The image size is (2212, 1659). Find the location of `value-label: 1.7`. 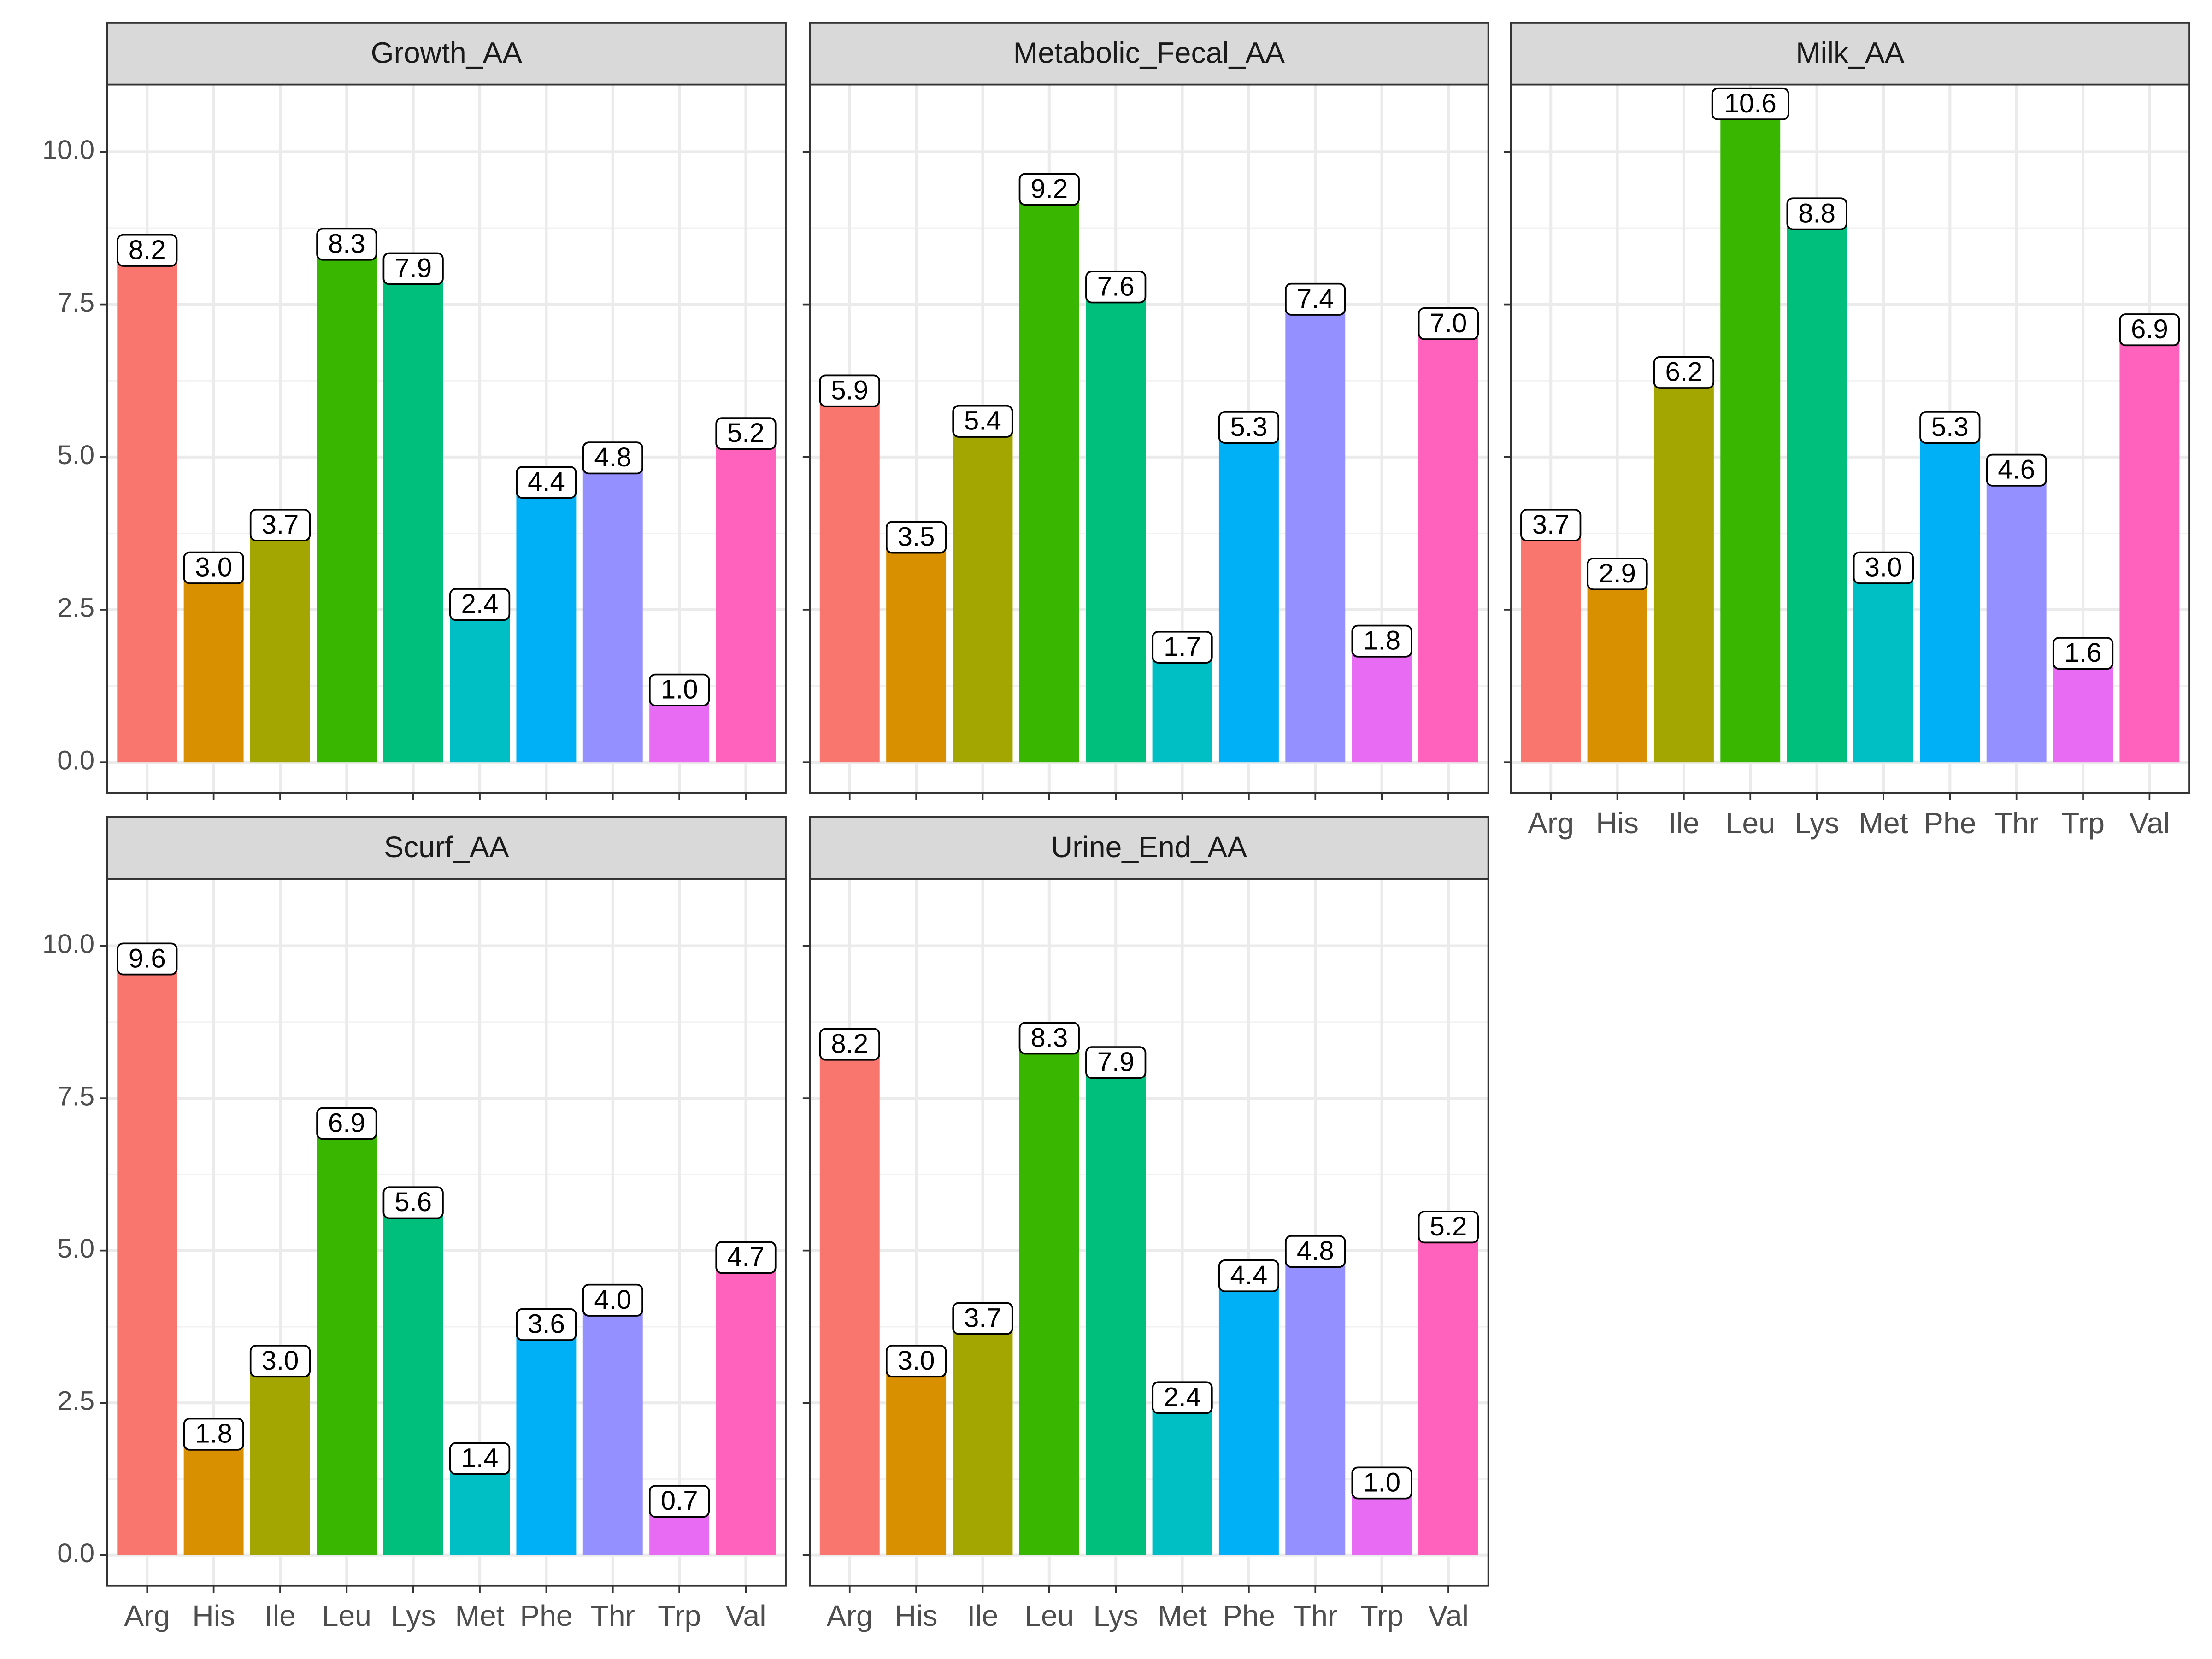

value-label: 1.7 is located at coordinates (1182, 647).